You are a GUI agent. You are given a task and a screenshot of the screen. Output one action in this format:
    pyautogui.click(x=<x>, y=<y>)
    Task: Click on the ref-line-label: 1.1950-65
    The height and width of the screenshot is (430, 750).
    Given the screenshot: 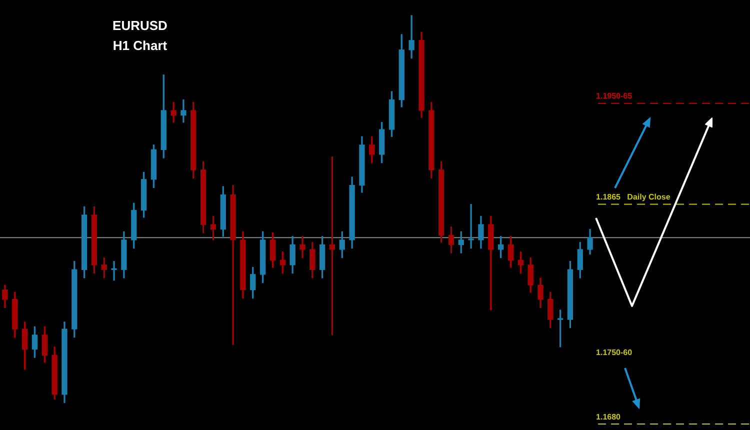 What is the action you would take?
    pyautogui.click(x=614, y=96)
    